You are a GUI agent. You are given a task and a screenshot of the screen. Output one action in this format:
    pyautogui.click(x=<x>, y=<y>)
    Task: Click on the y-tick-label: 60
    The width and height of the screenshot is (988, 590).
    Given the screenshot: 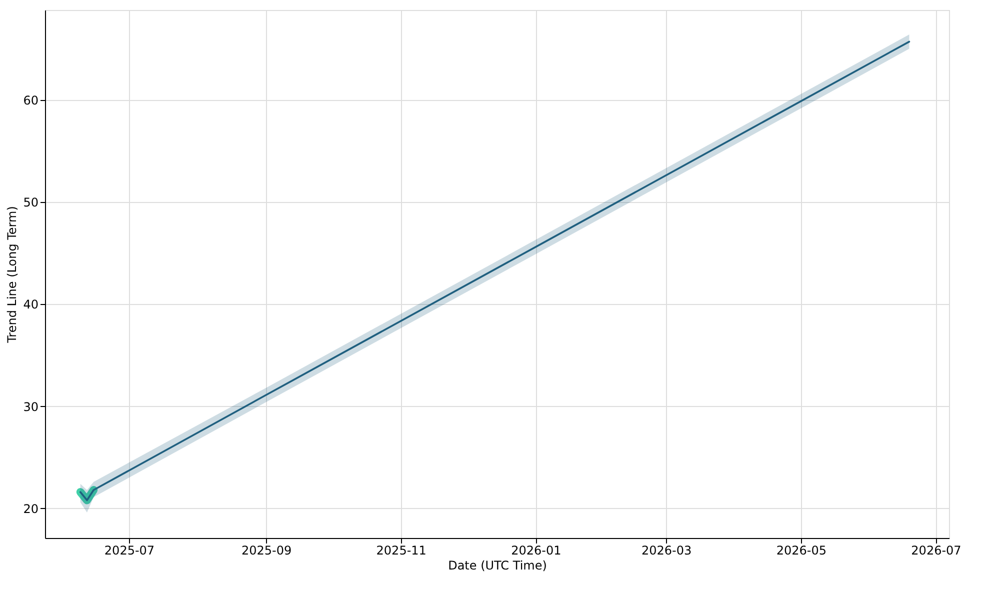 What is the action you would take?
    pyautogui.click(x=30, y=100)
    